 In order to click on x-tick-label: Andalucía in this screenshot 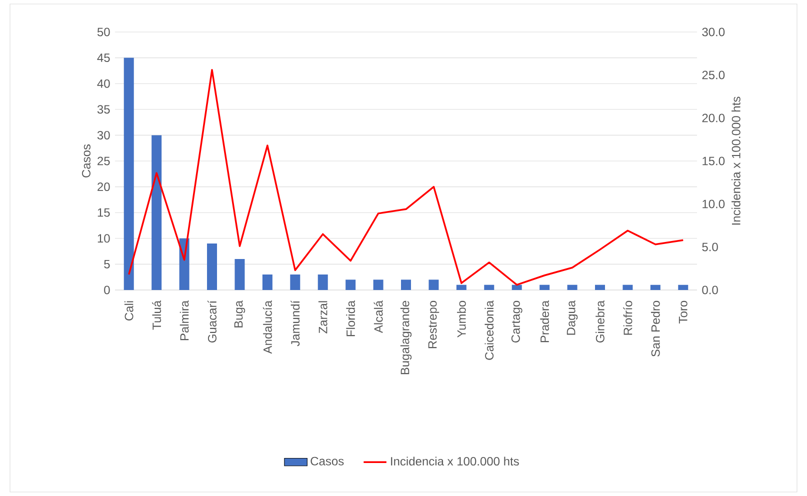, I will do `click(267, 327)`.